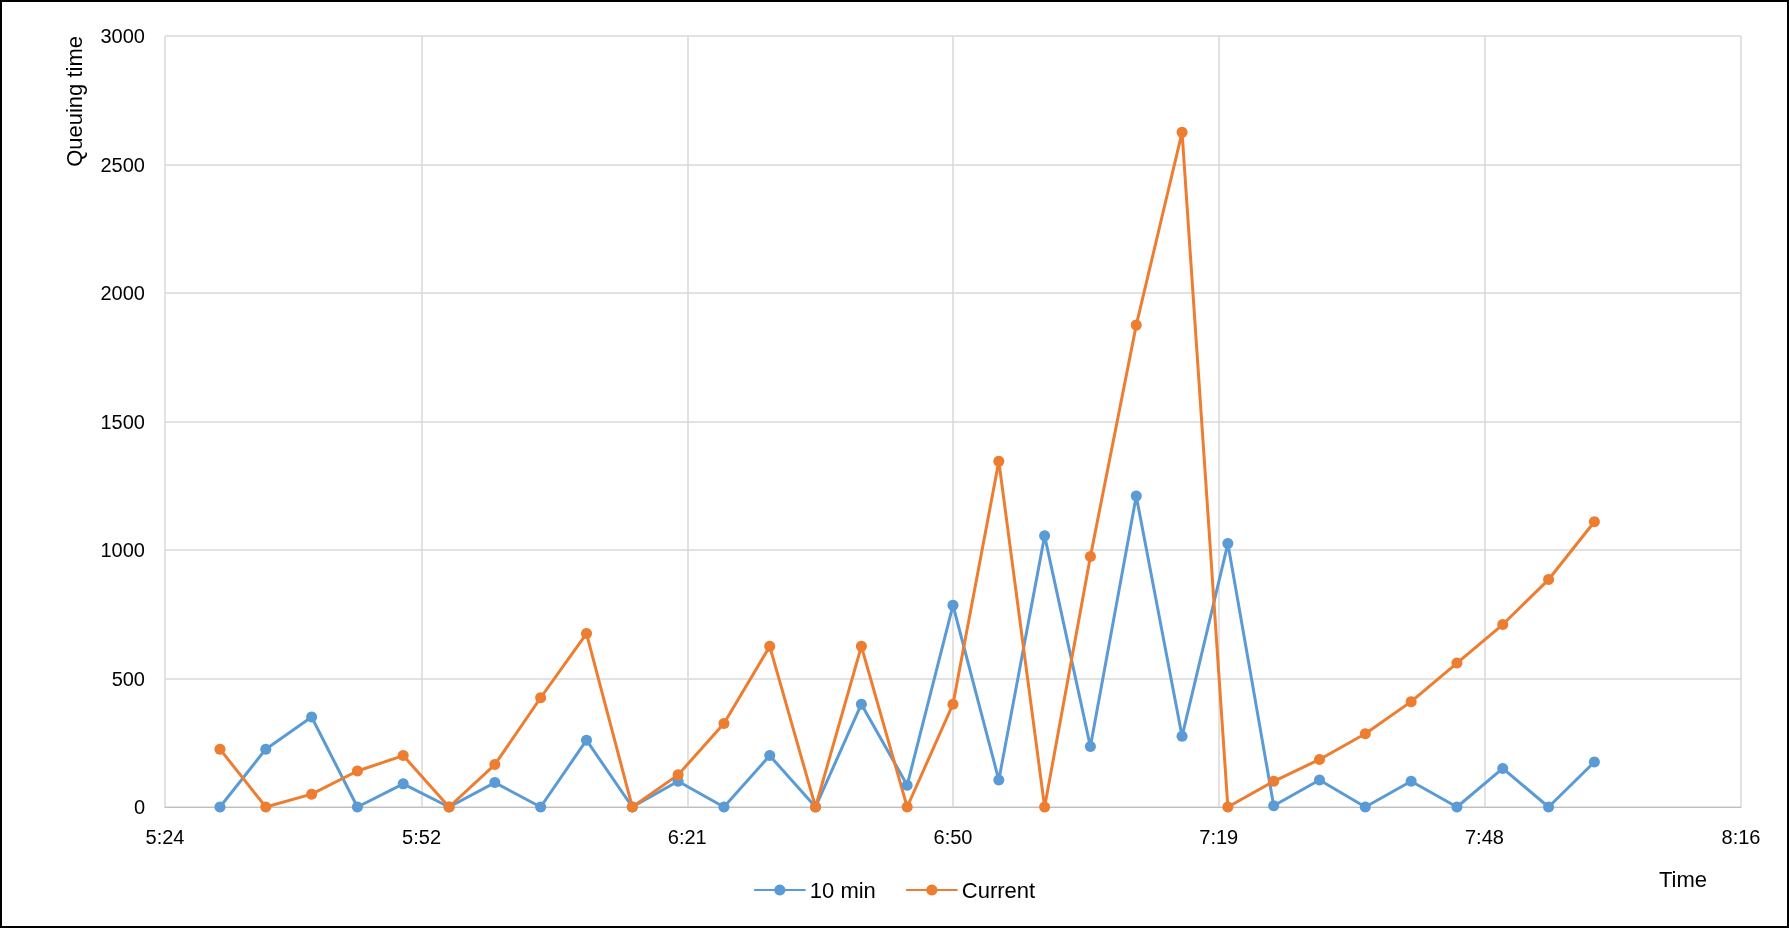  Describe the element at coordinates (74, 101) in the screenshot. I see `y-axis-title: Queuing time` at that location.